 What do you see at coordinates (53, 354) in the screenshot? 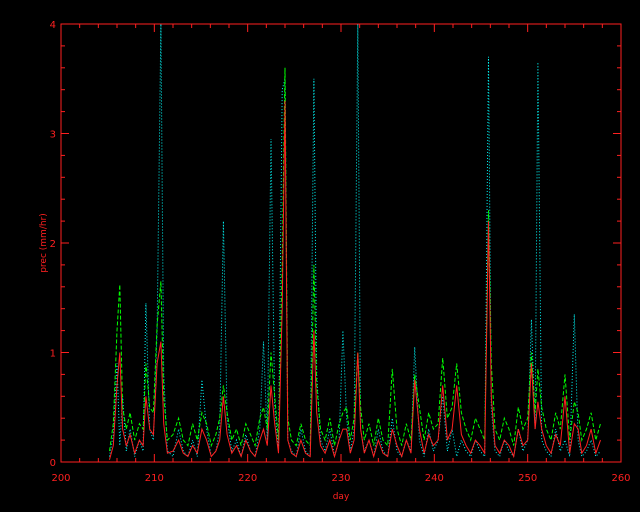
I see `y-tick-label: 1` at bounding box center [53, 354].